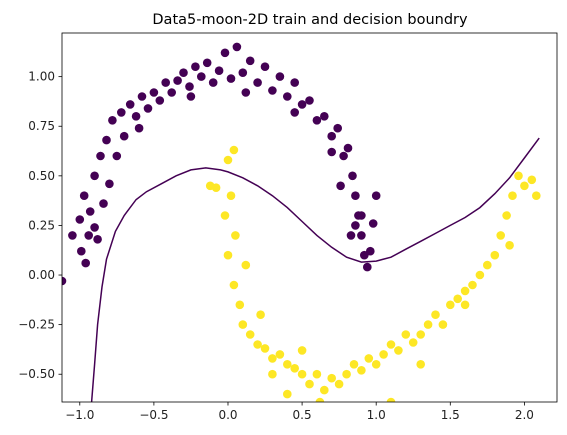  What do you see at coordinates (376, 415) in the screenshot?
I see `x-tick-label: 1.0` at bounding box center [376, 415].